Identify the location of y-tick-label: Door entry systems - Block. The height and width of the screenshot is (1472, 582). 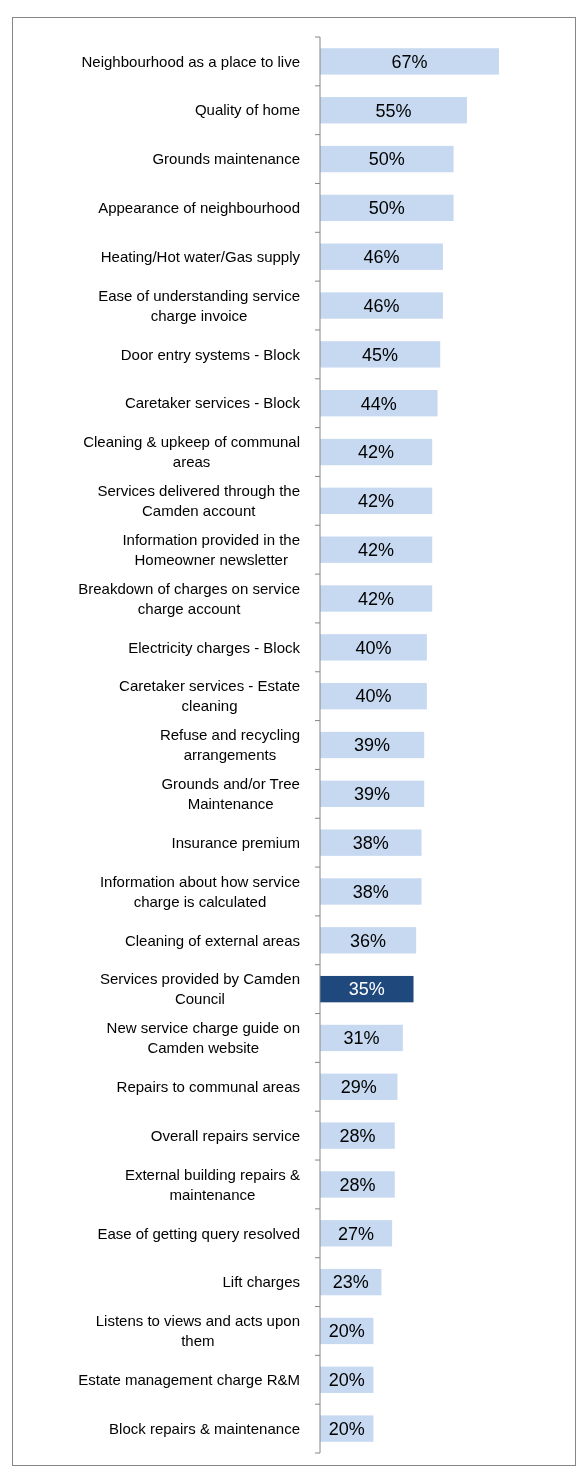
(210, 354).